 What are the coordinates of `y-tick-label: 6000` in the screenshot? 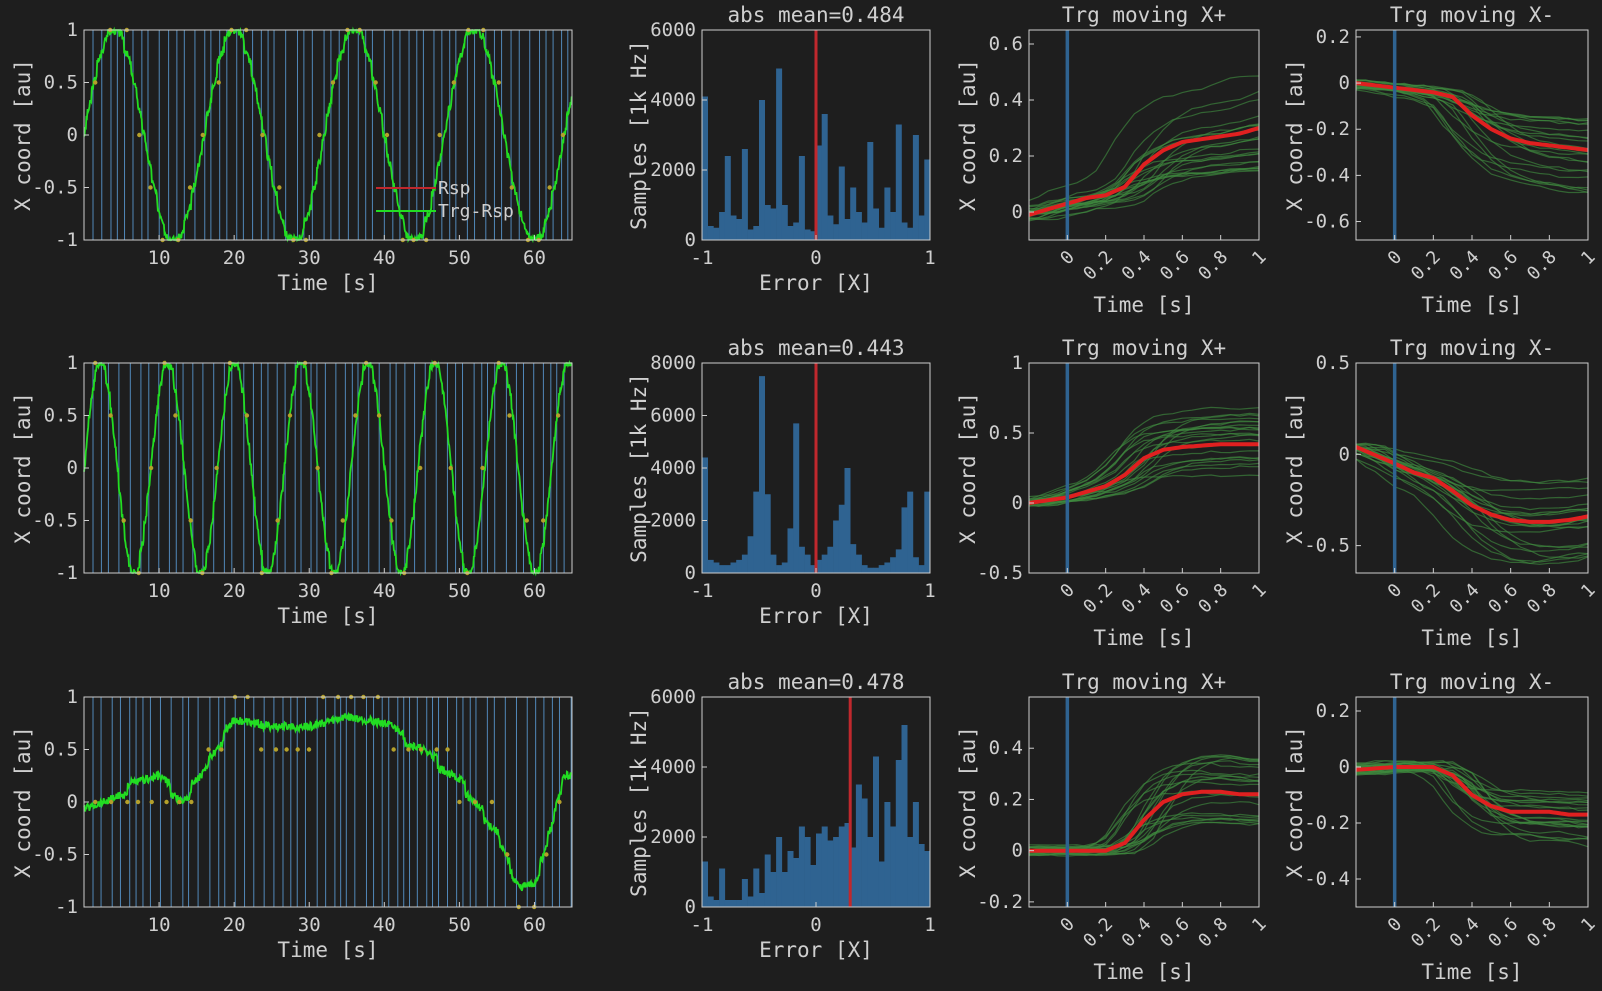 It's located at (673, 30).